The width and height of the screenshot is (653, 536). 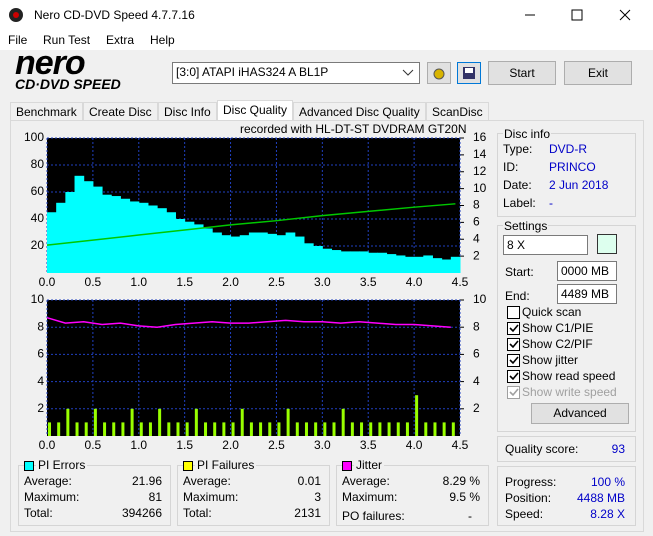 I want to click on tab: Disc Quality, so click(x=255, y=110).